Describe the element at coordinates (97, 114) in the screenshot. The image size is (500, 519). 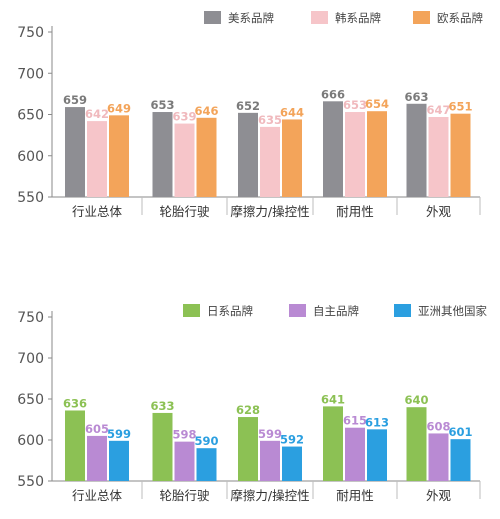
I see `bar-value-label: 642` at that location.